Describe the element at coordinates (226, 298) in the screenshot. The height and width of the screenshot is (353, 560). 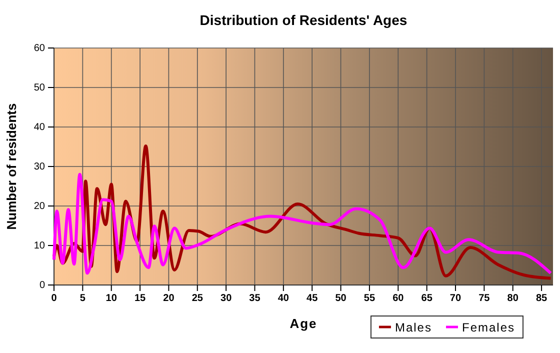
I see `x-tick-label: 30` at that location.